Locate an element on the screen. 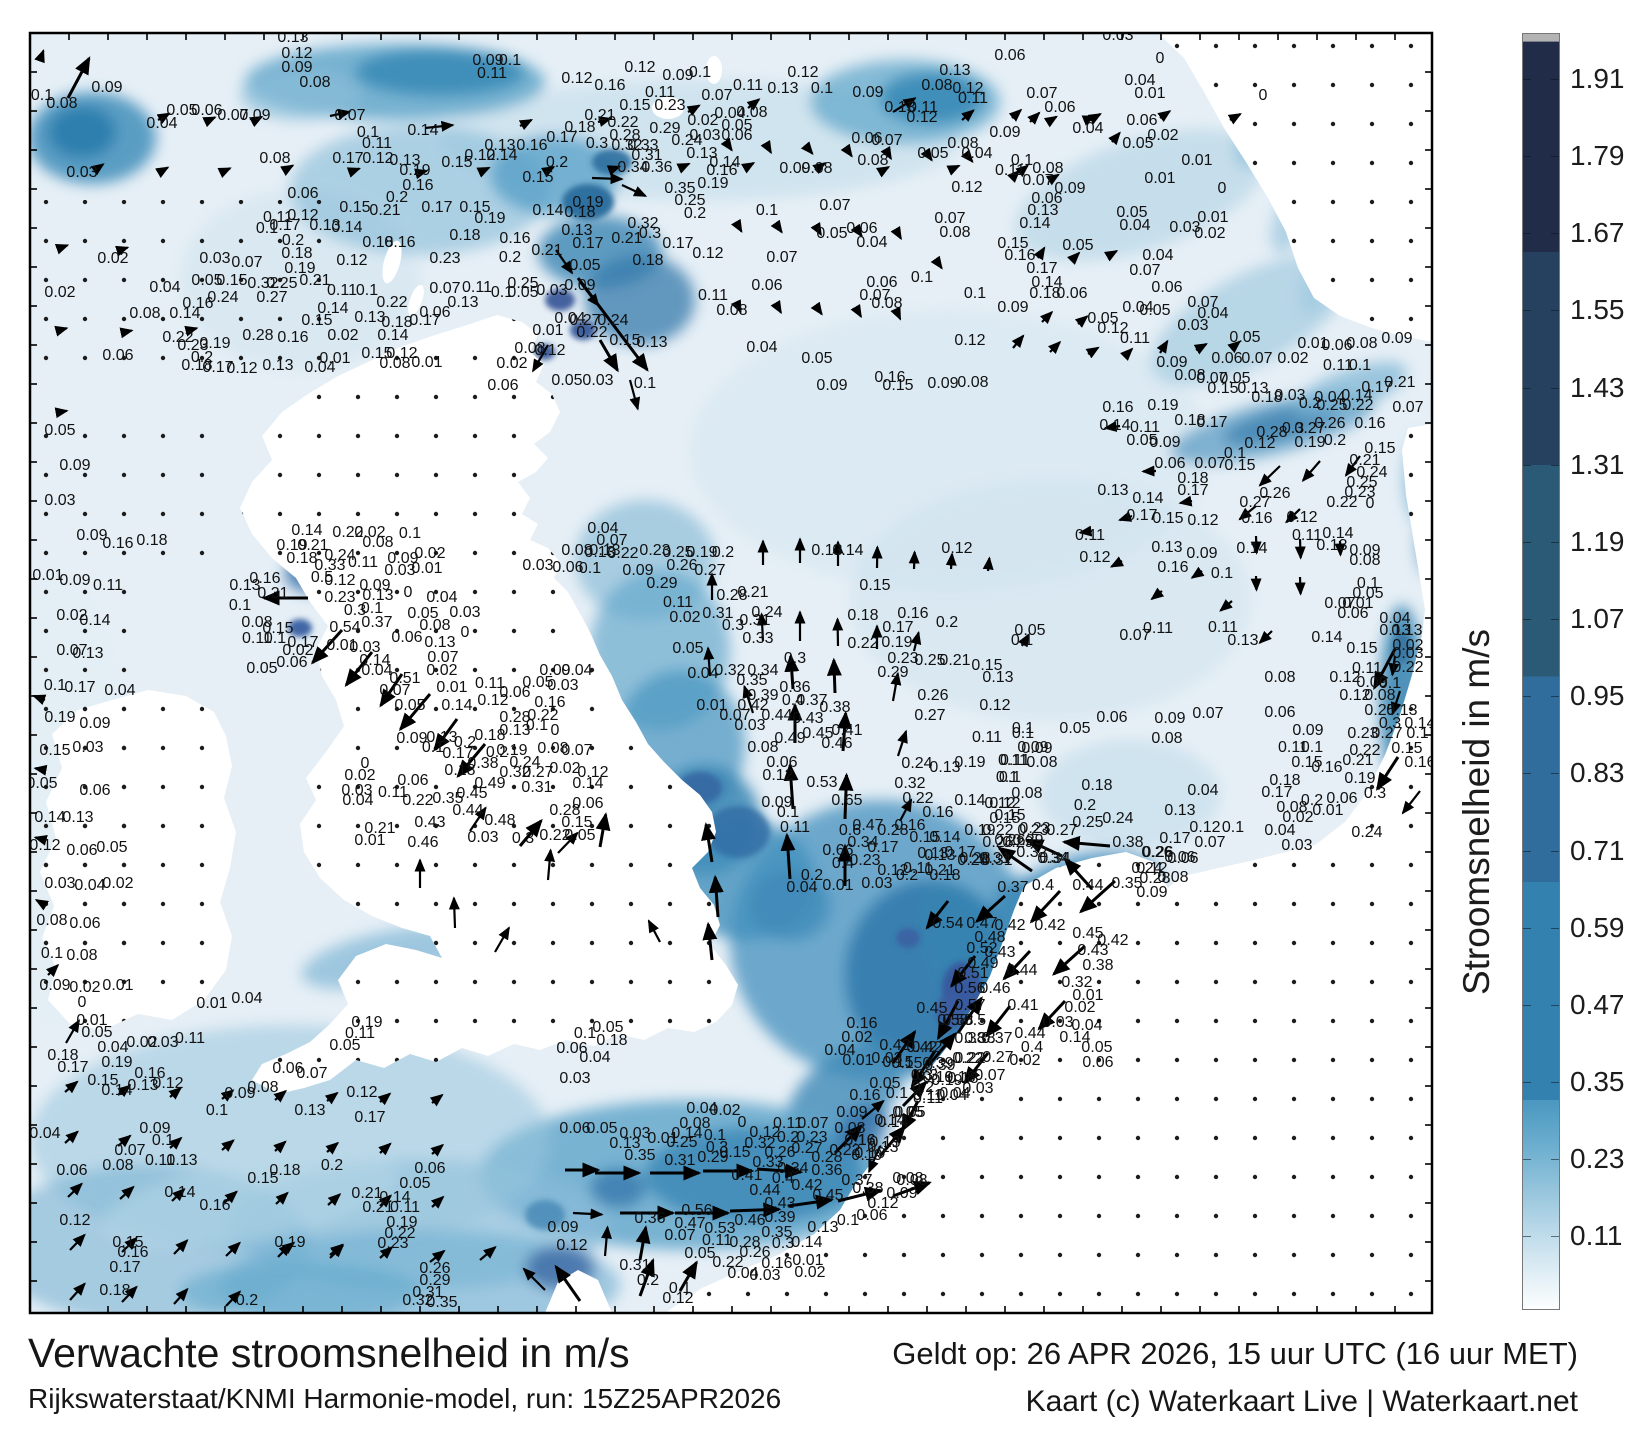  colorbar is located at coordinates (1541, 671).